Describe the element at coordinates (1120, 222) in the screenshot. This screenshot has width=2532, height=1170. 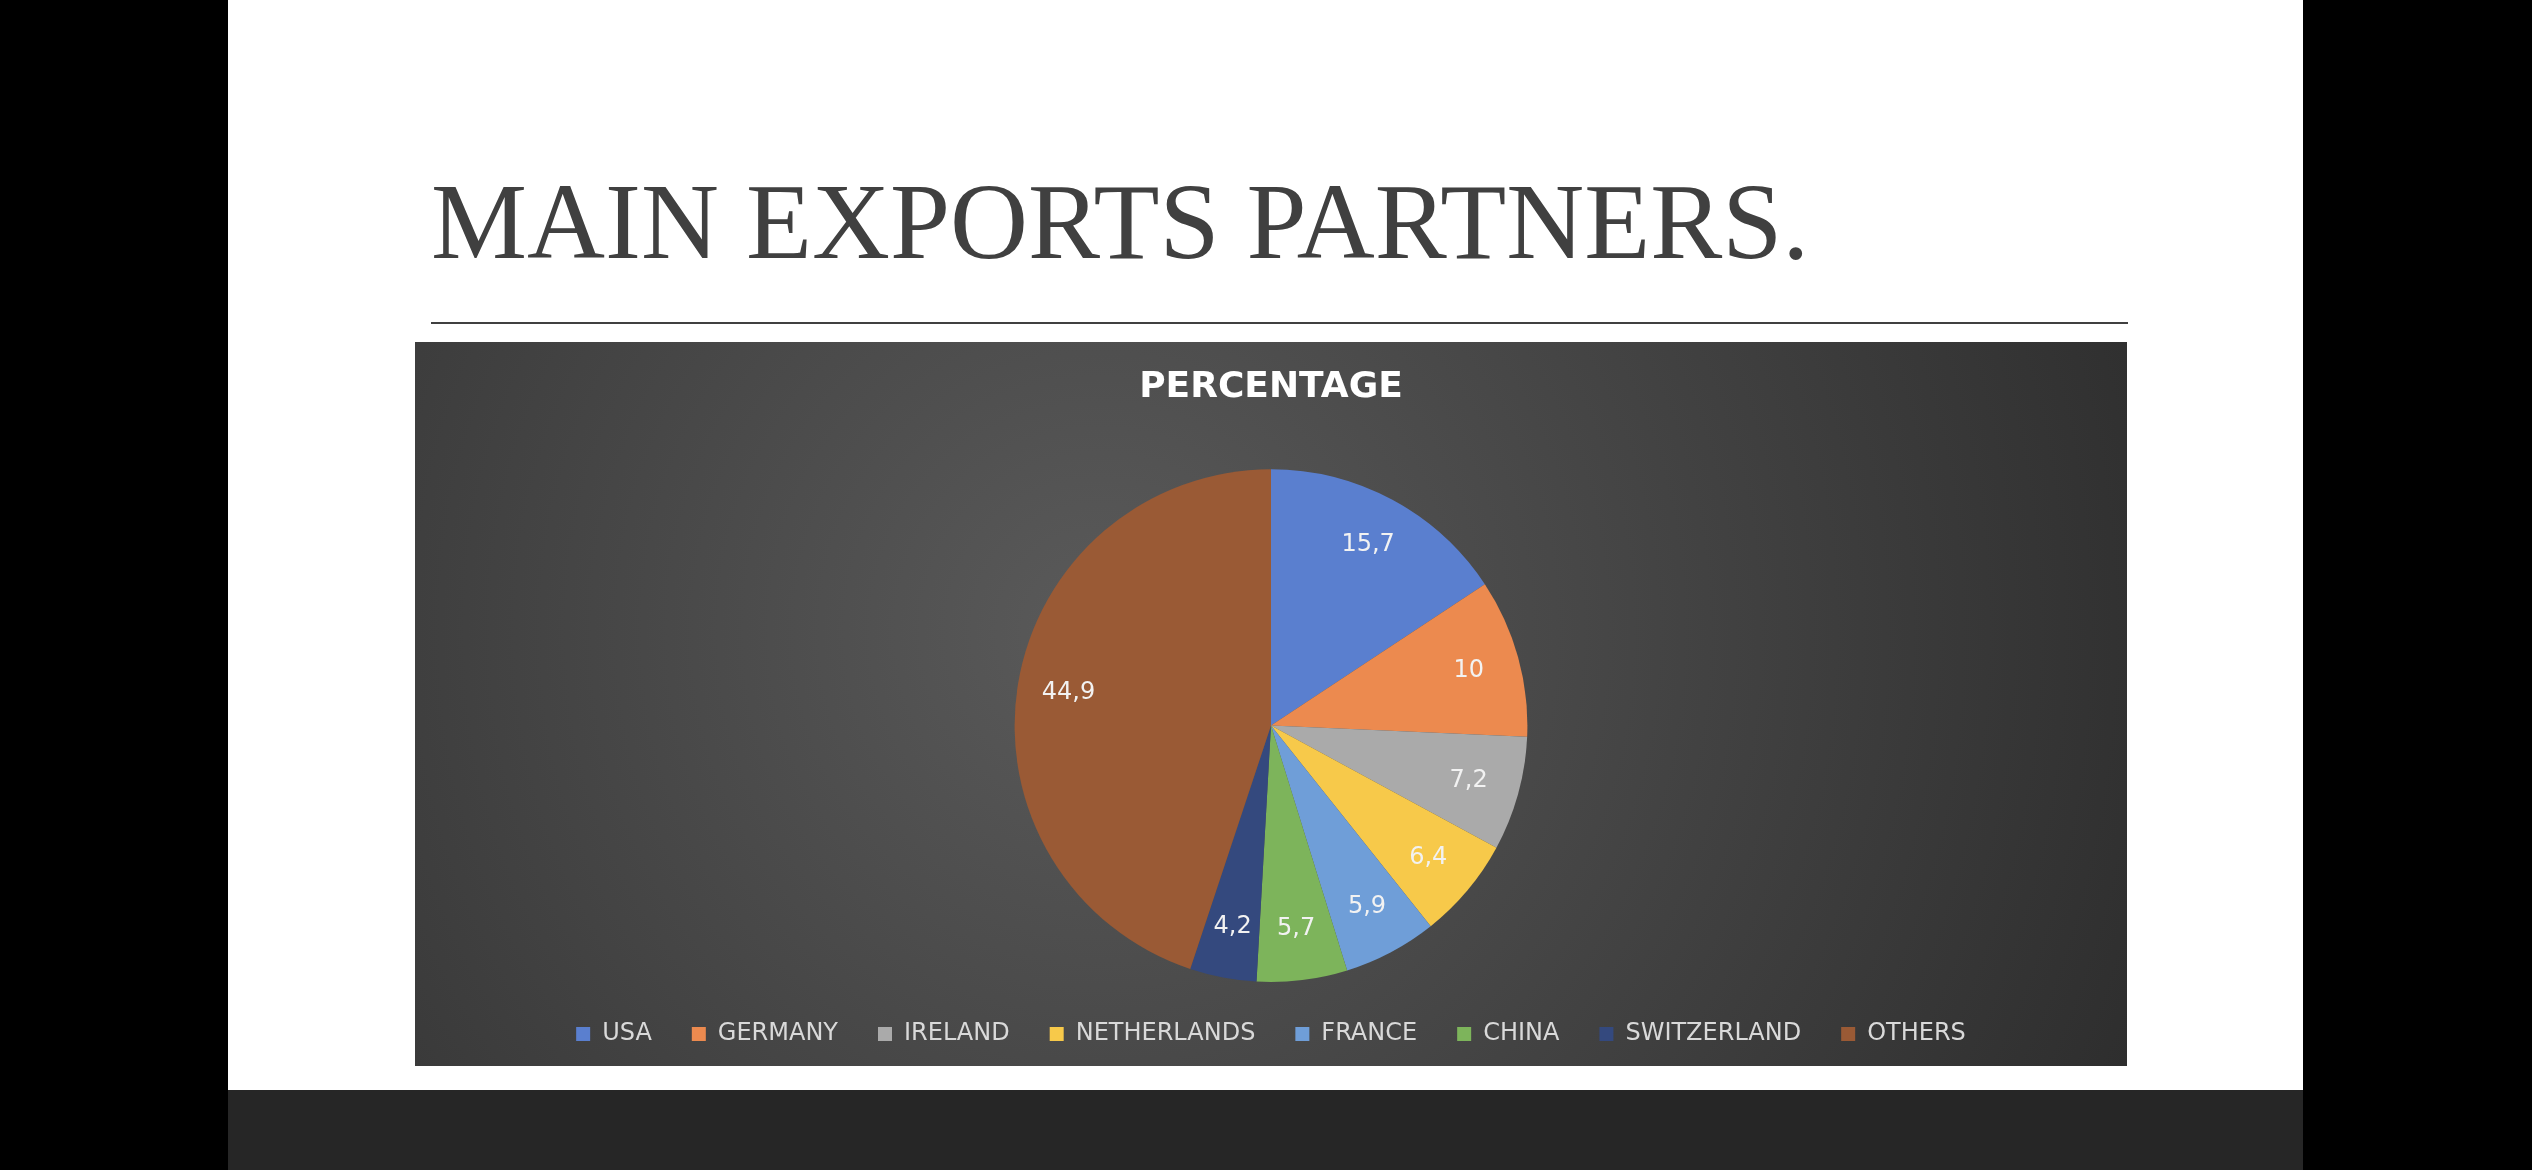
I see `chart-title: MAIN EXPORTS PARTNERS.` at that location.